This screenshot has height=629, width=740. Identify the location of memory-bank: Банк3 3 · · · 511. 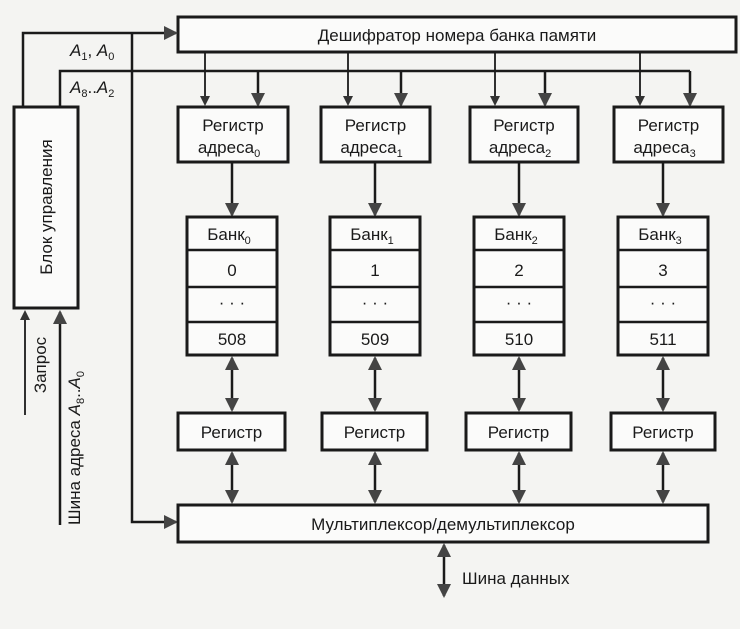
(663, 286).